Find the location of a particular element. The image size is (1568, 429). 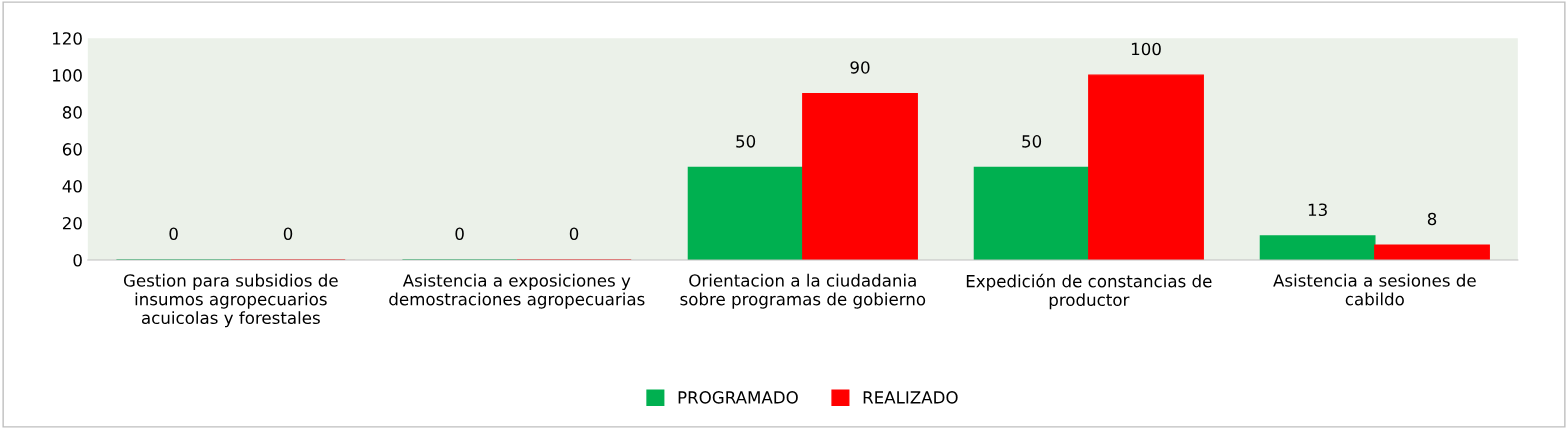

y-tick-label: 120 is located at coordinates (67, 38).